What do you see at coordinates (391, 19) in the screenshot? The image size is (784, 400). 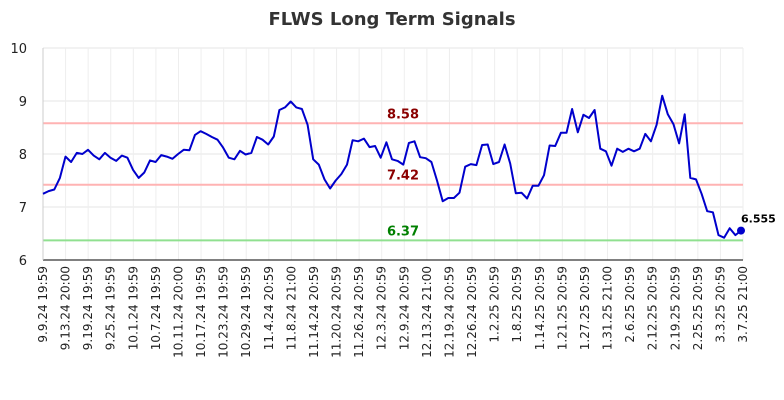 I see `chart-title: FLWS Long Term Signals` at bounding box center [391, 19].